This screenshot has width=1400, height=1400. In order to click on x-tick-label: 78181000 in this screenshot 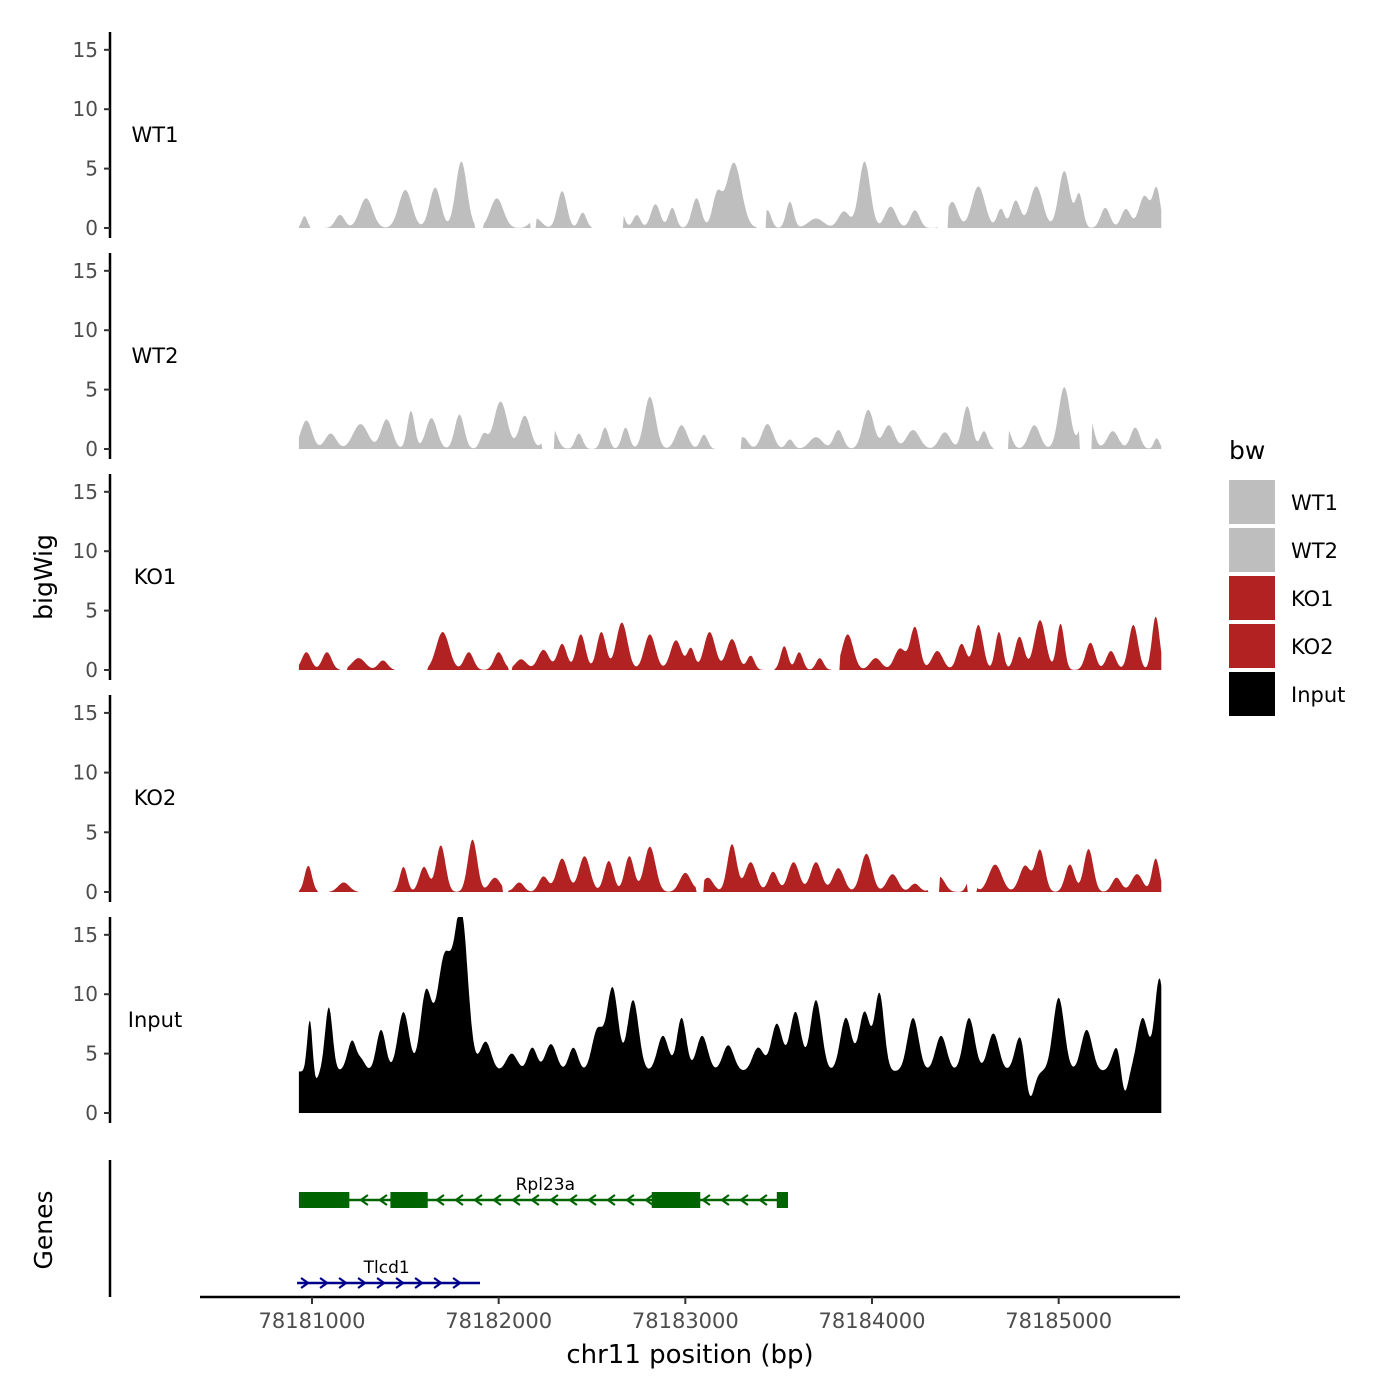, I will do `click(312, 1321)`.